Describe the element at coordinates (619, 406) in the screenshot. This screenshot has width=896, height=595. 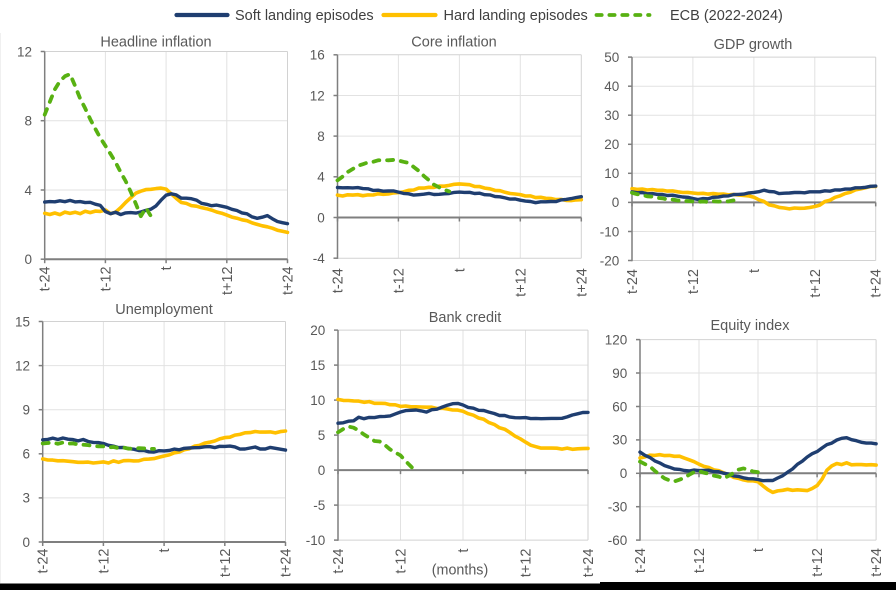
I see `svg-text: 60` at that location.